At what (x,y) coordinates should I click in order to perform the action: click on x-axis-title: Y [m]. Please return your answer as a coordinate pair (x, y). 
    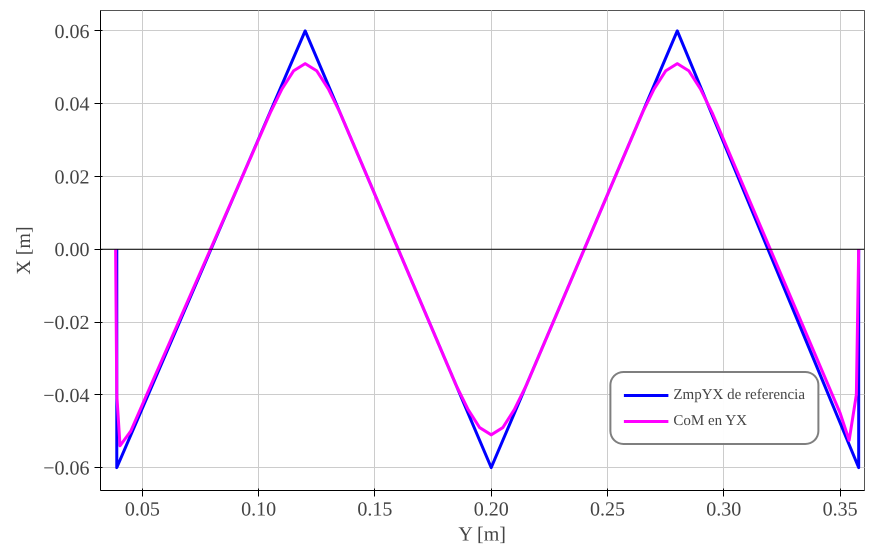
    Looking at the image, I should click on (482, 535).